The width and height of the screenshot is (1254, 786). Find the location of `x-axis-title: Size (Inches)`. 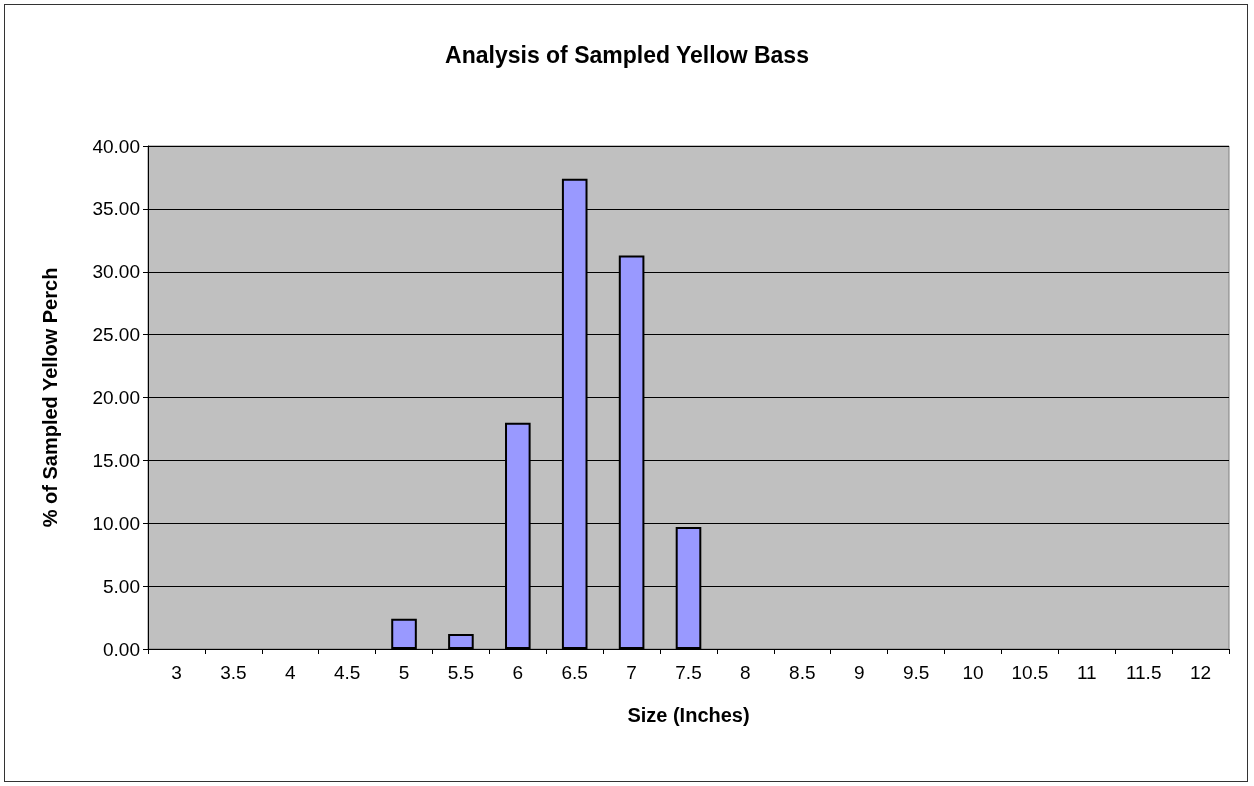

x-axis-title: Size (Inches) is located at coordinates (688, 715).